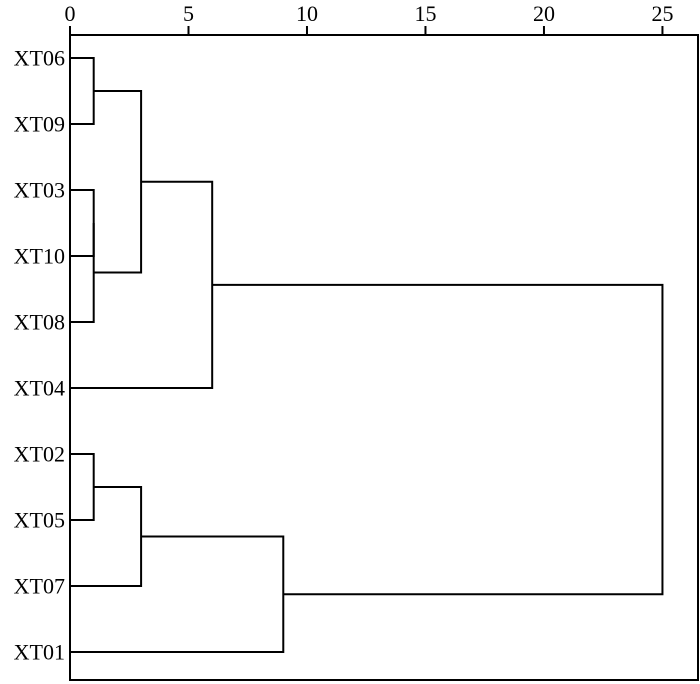  What do you see at coordinates (39, 652) in the screenshot?
I see `leaf-label: XT01` at bounding box center [39, 652].